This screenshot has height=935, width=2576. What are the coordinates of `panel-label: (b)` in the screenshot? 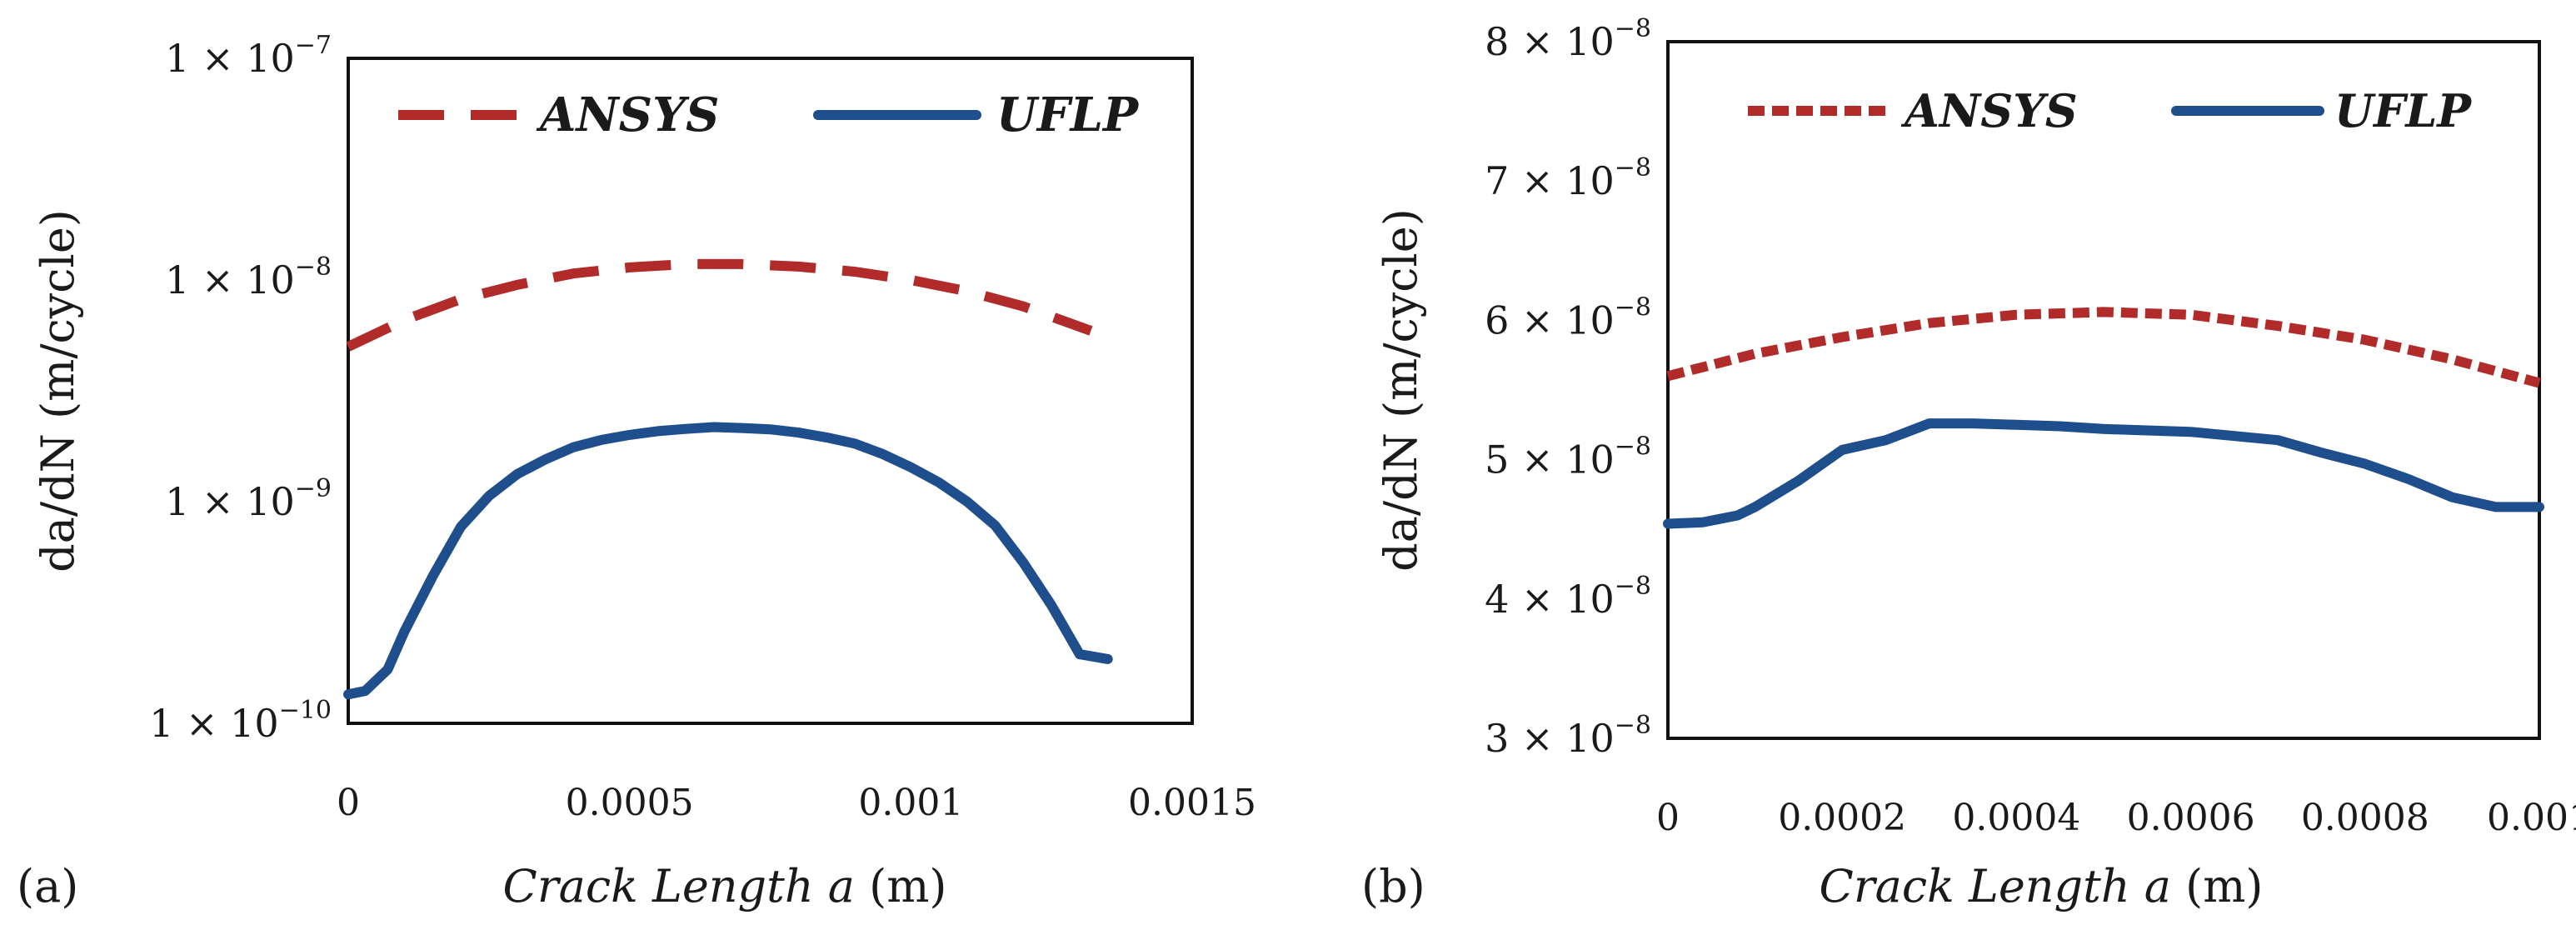 It's located at (1393, 886).